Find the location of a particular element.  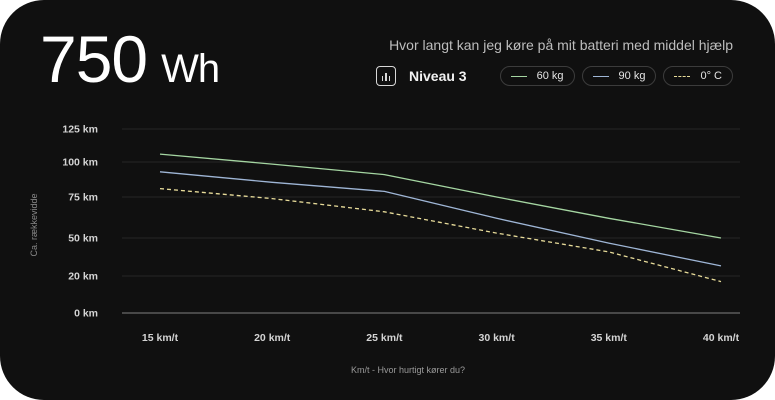

battery-capacity-unit: Wh is located at coordinates (190, 69).